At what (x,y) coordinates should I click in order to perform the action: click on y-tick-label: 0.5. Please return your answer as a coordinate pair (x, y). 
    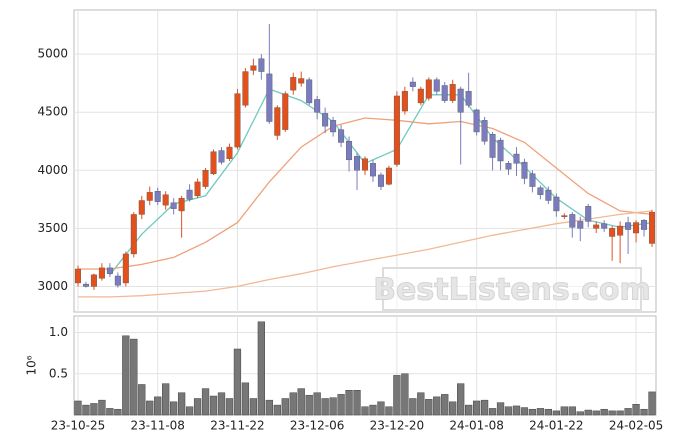
    Looking at the image, I should click on (58, 373).